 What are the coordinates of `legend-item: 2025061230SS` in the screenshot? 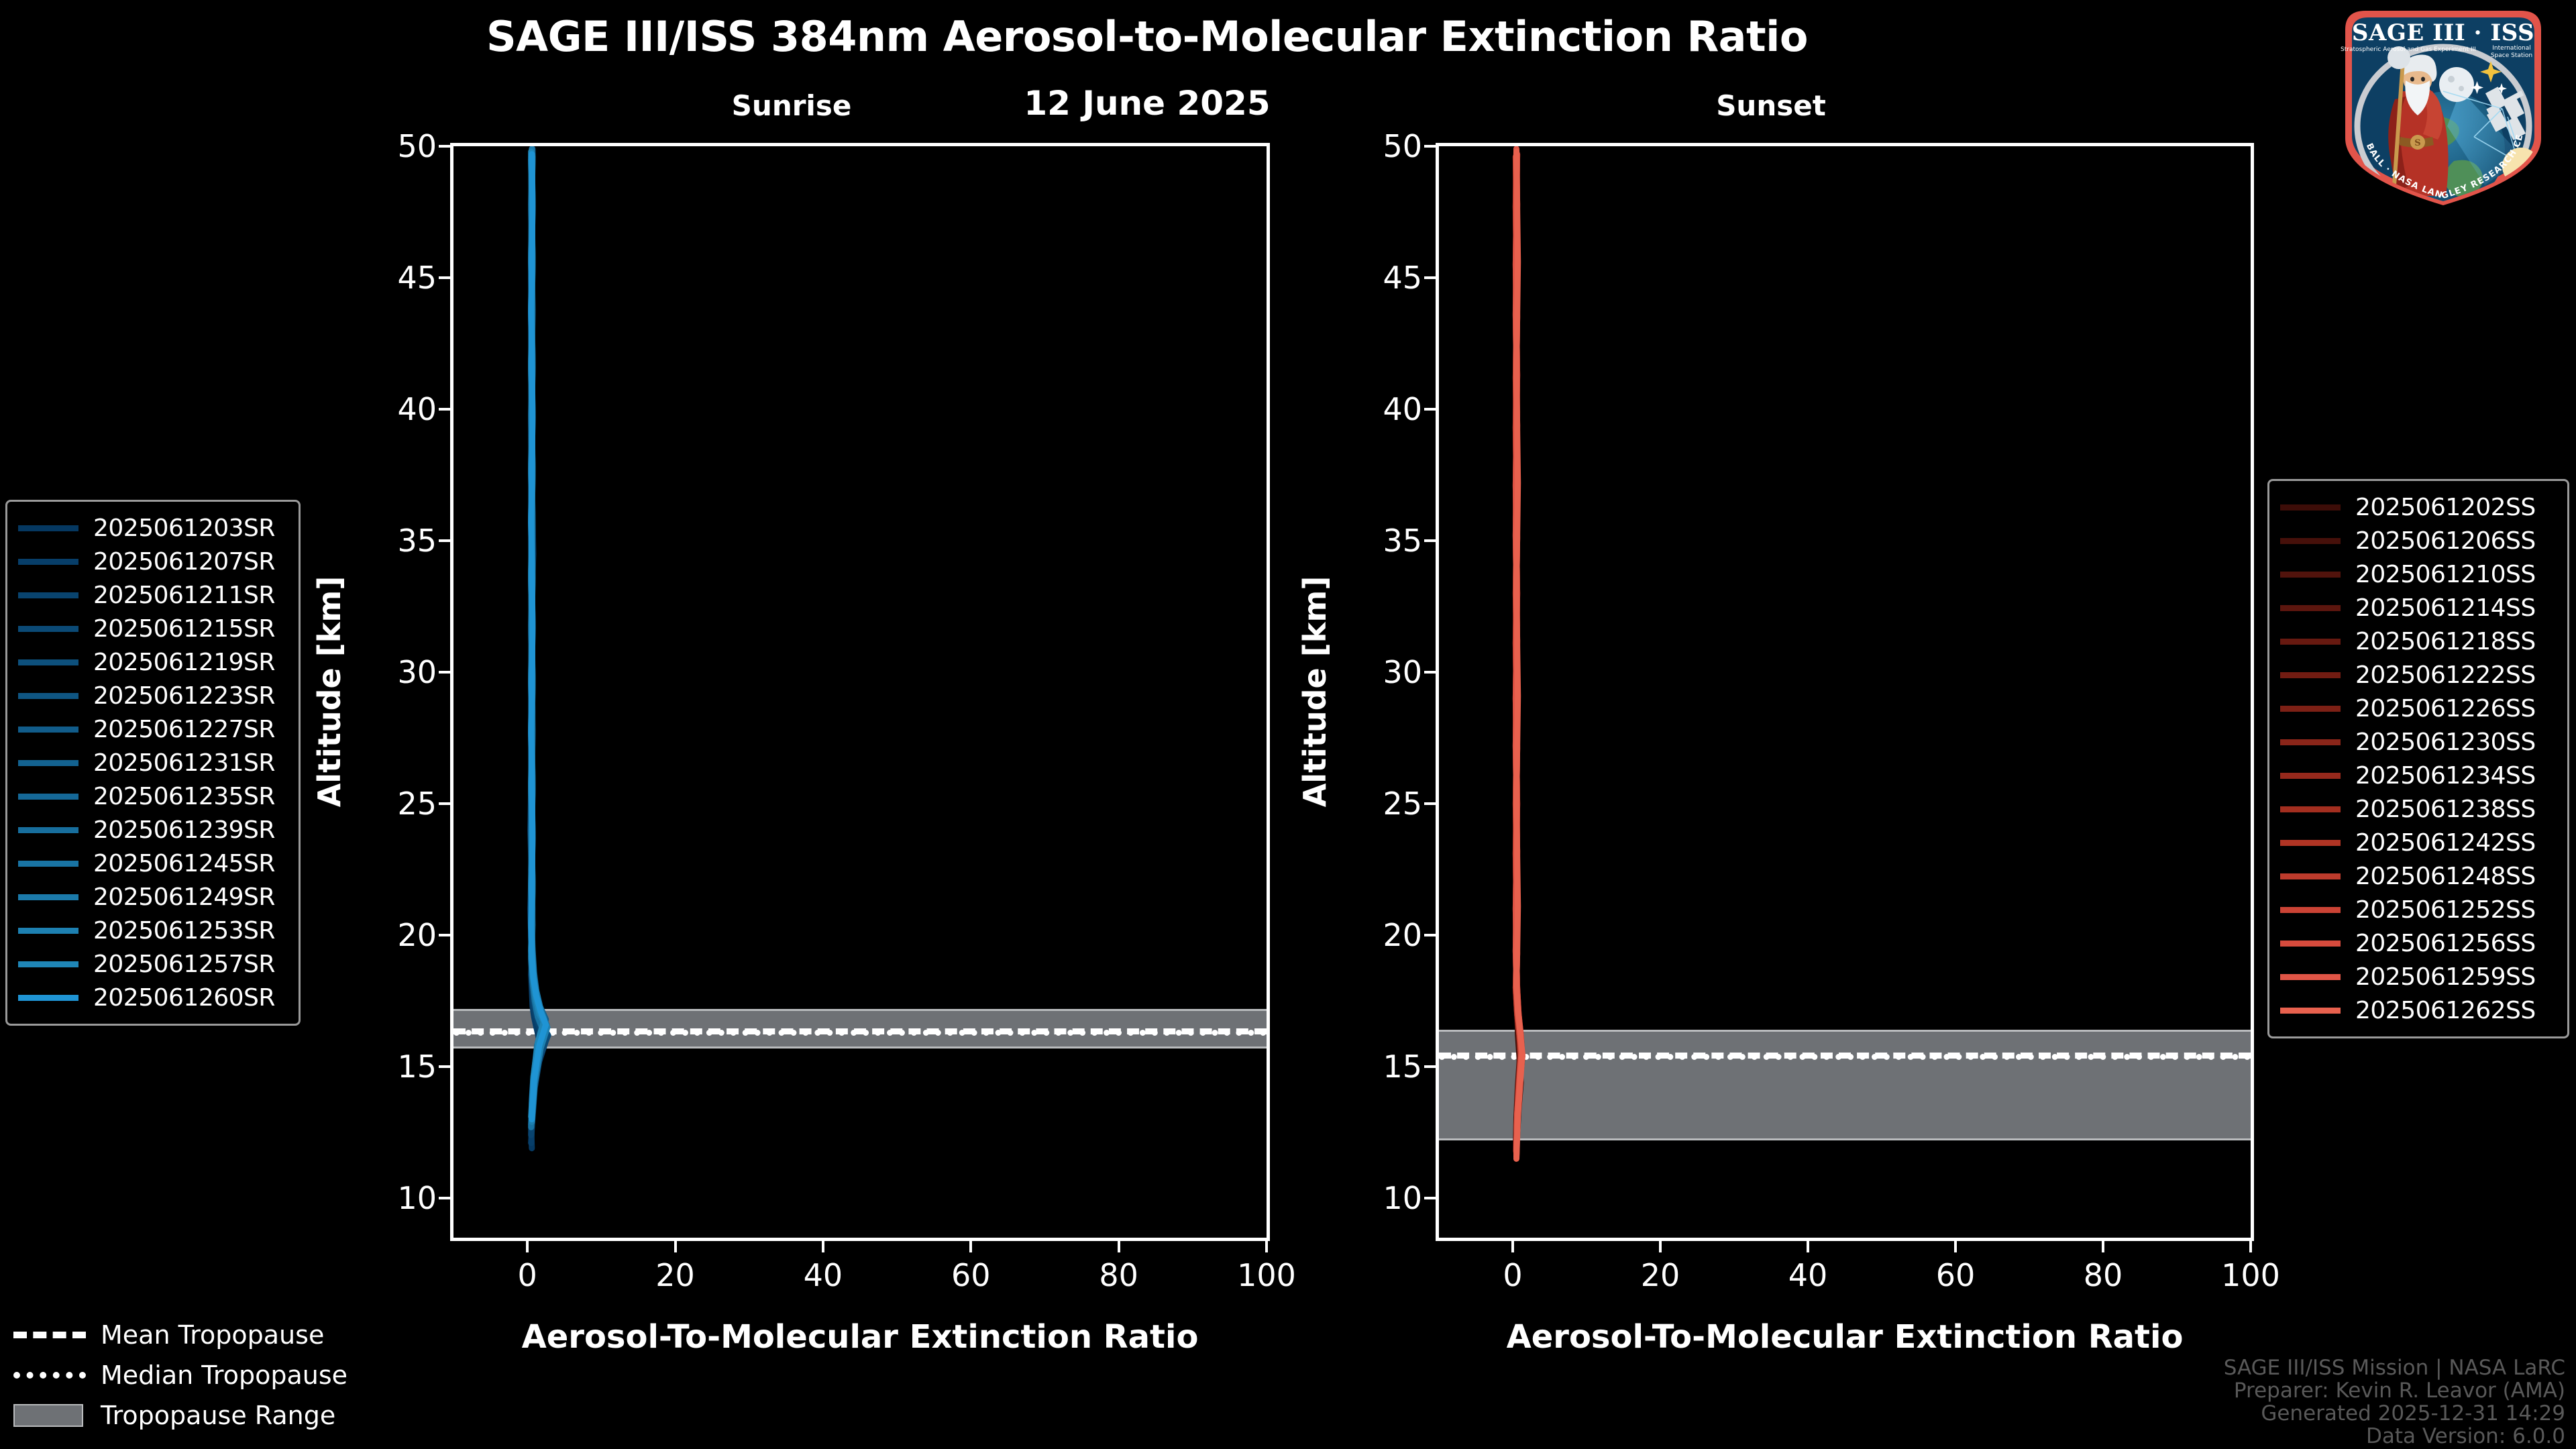 It's located at (2418, 742).